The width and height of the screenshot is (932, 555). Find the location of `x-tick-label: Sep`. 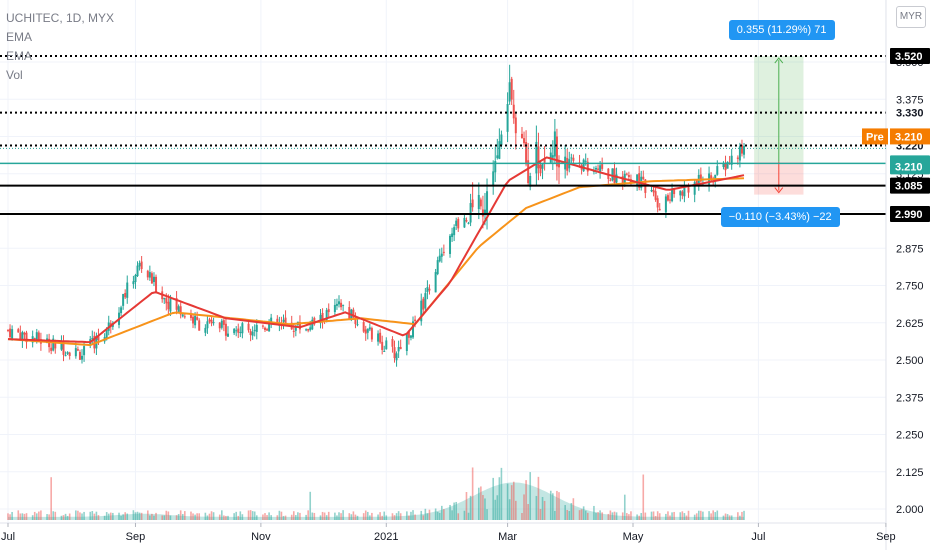

x-tick-label: Sep is located at coordinates (136, 537).